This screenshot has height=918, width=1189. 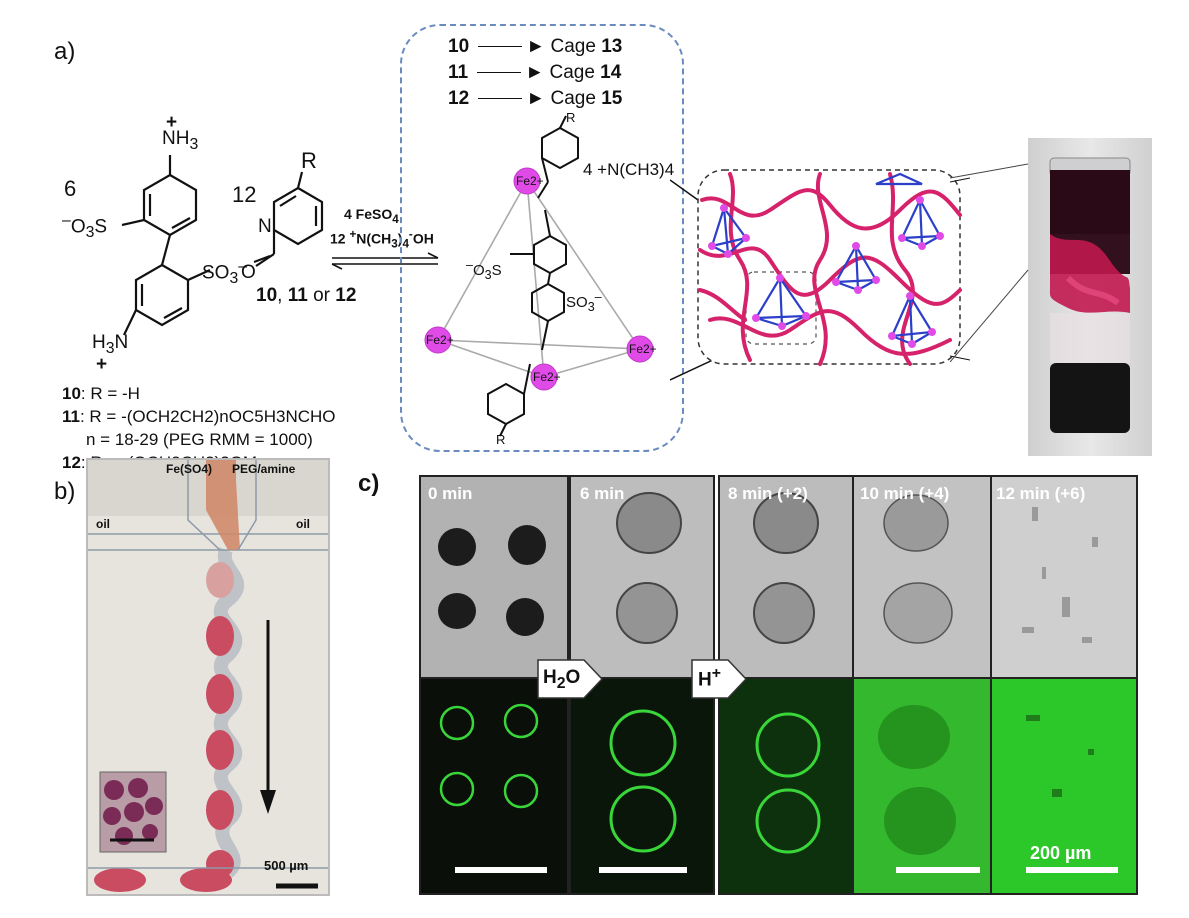 What do you see at coordinates (199, 439) in the screenshot?
I see `legend-11-n: n = 18-29 (PEG RMM = 1000)` at bounding box center [199, 439].